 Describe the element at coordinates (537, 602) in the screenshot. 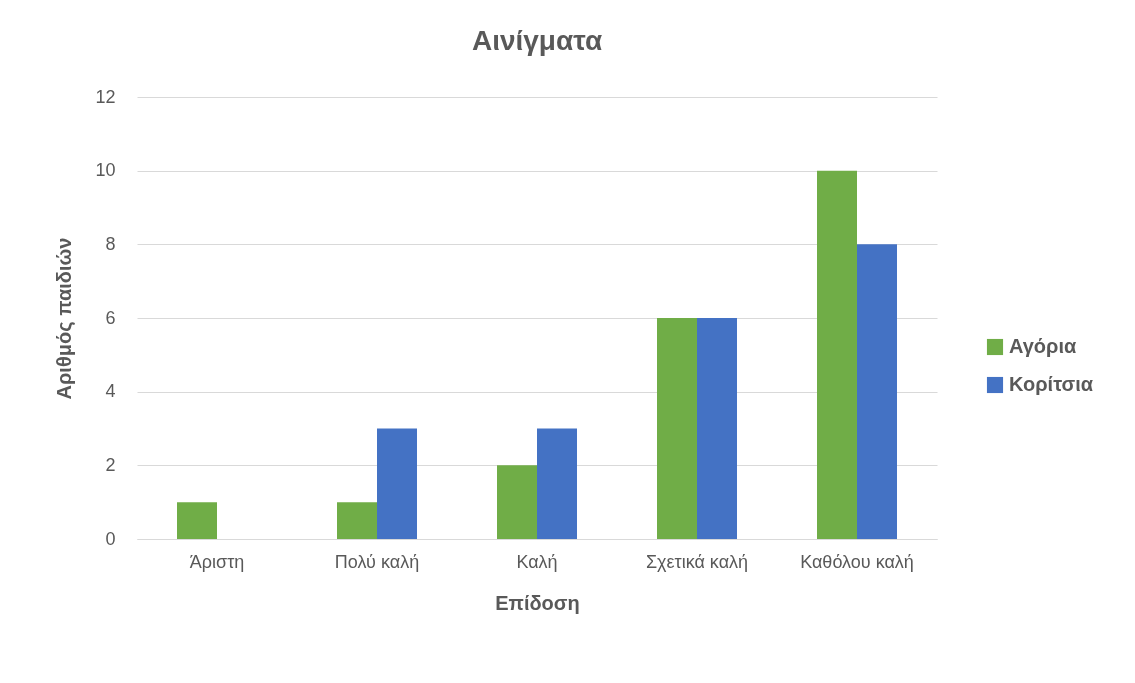

I see `x-axis-title: Επίδοση` at that location.